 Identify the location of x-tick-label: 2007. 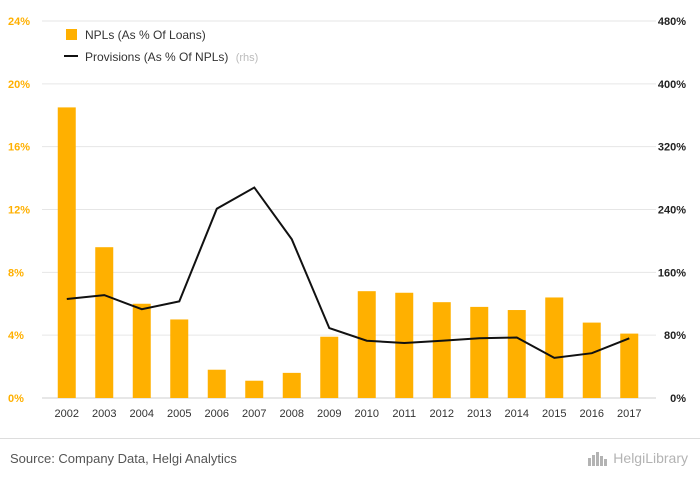
(254, 414).